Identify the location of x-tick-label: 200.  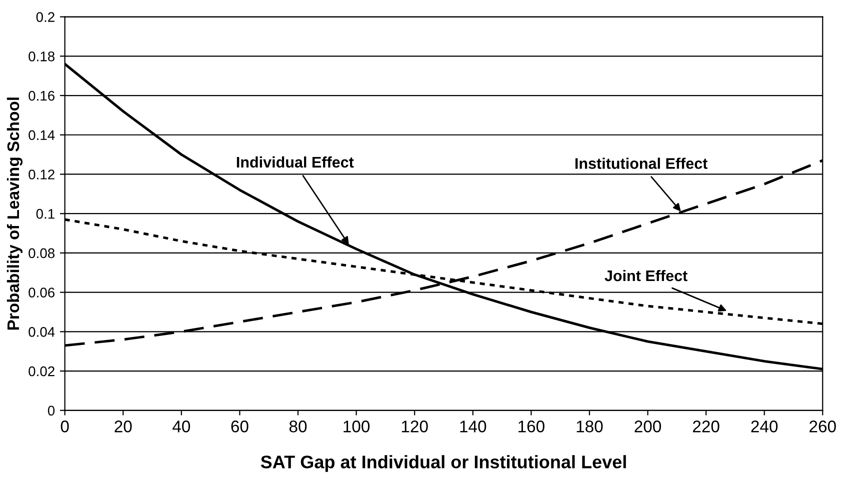
(648, 426).